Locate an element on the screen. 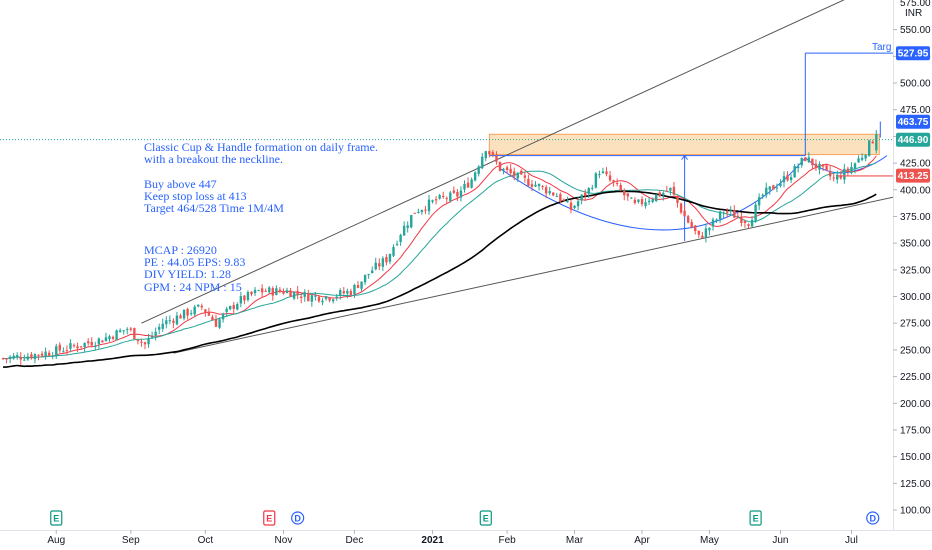 The width and height of the screenshot is (932, 550). earnings-icon is located at coordinates (755, 518).